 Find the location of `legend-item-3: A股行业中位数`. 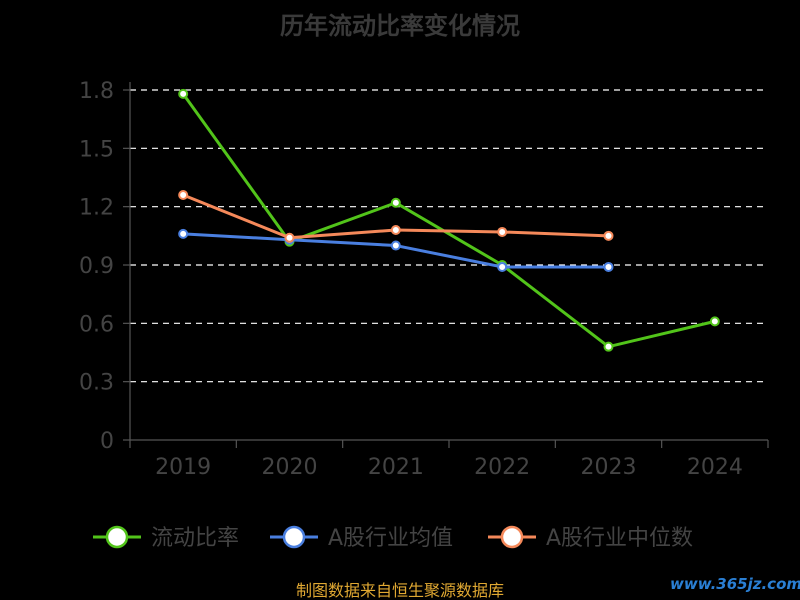

legend-item-3: A股行业中位数 is located at coordinates (590, 538).